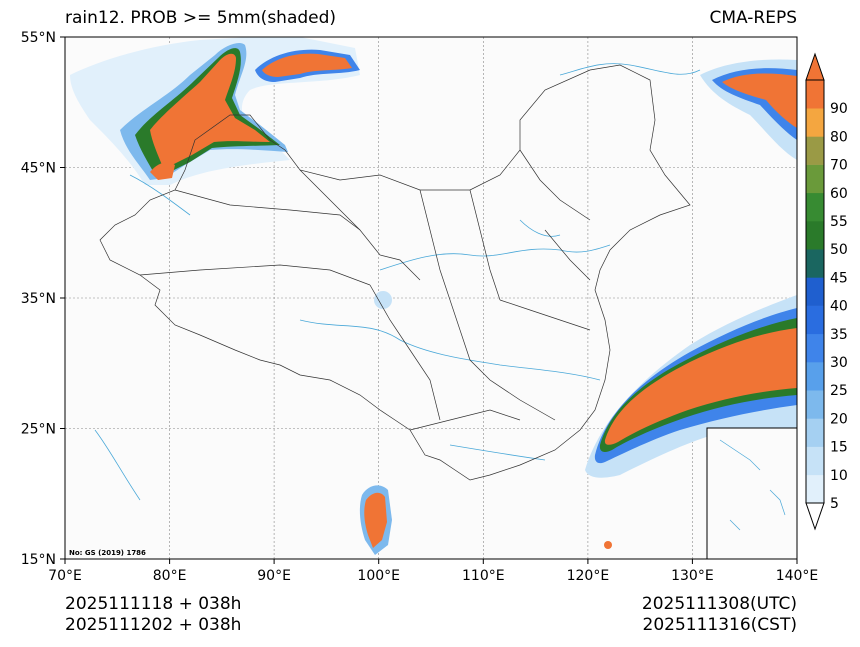 This screenshot has height=647, width=860. What do you see at coordinates (691, 386) in the screenshot?
I see `rain-area-east-china-sea` at bounding box center [691, 386].